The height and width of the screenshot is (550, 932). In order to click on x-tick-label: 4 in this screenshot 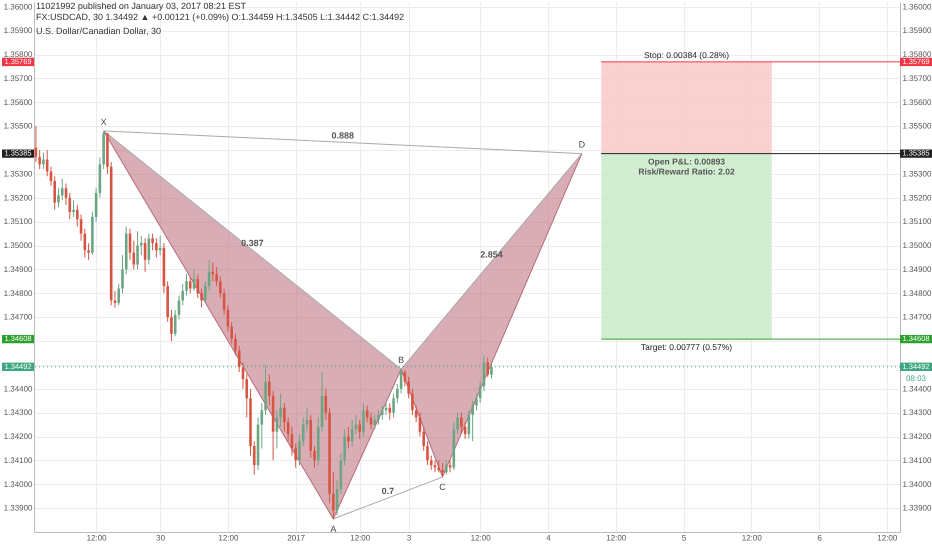, I will do `click(549, 538)`.